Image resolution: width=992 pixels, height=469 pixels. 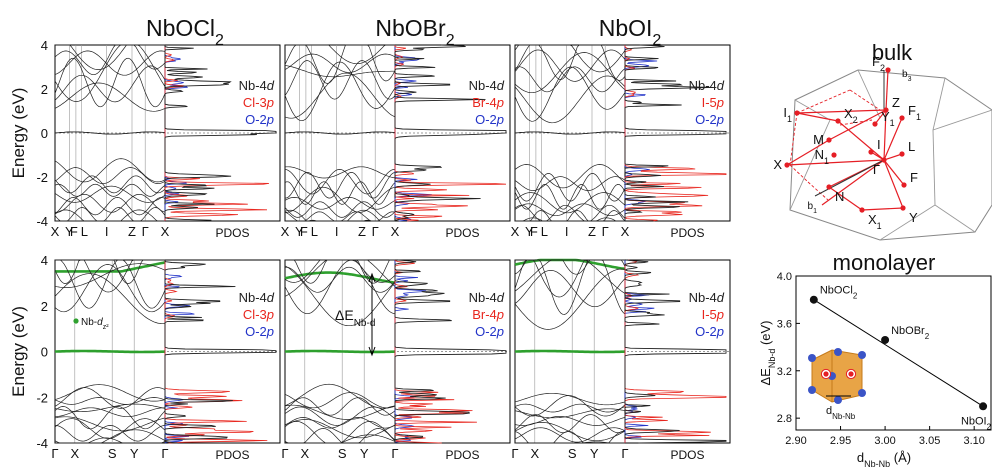 I want to click on bz-point-label: M, so click(x=818, y=139).